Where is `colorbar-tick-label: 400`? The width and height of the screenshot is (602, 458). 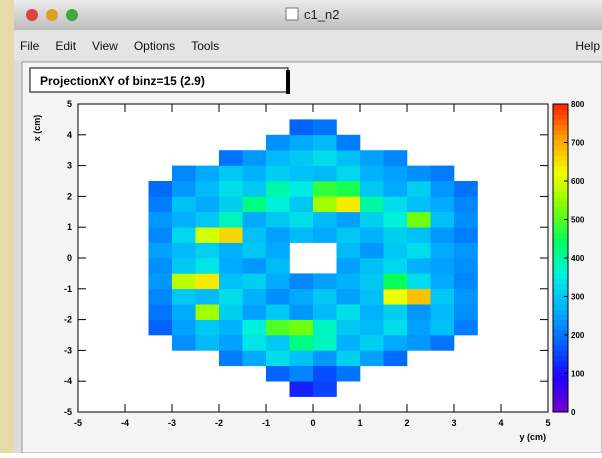
colorbar-tick-label: 400 is located at coordinates (578, 258).